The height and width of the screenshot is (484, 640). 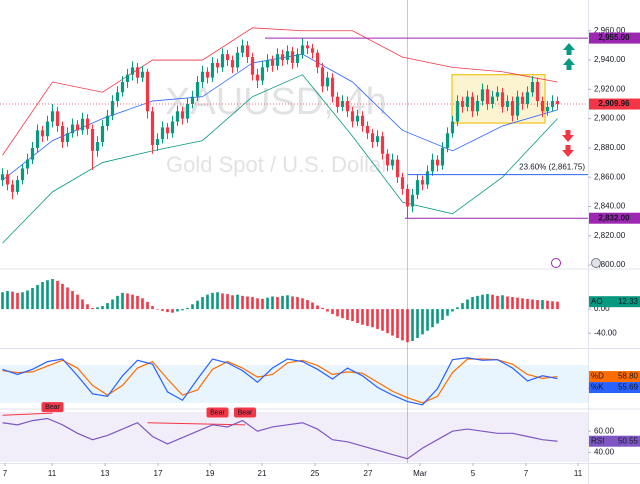 I want to click on down-arrow, so click(x=568, y=151).